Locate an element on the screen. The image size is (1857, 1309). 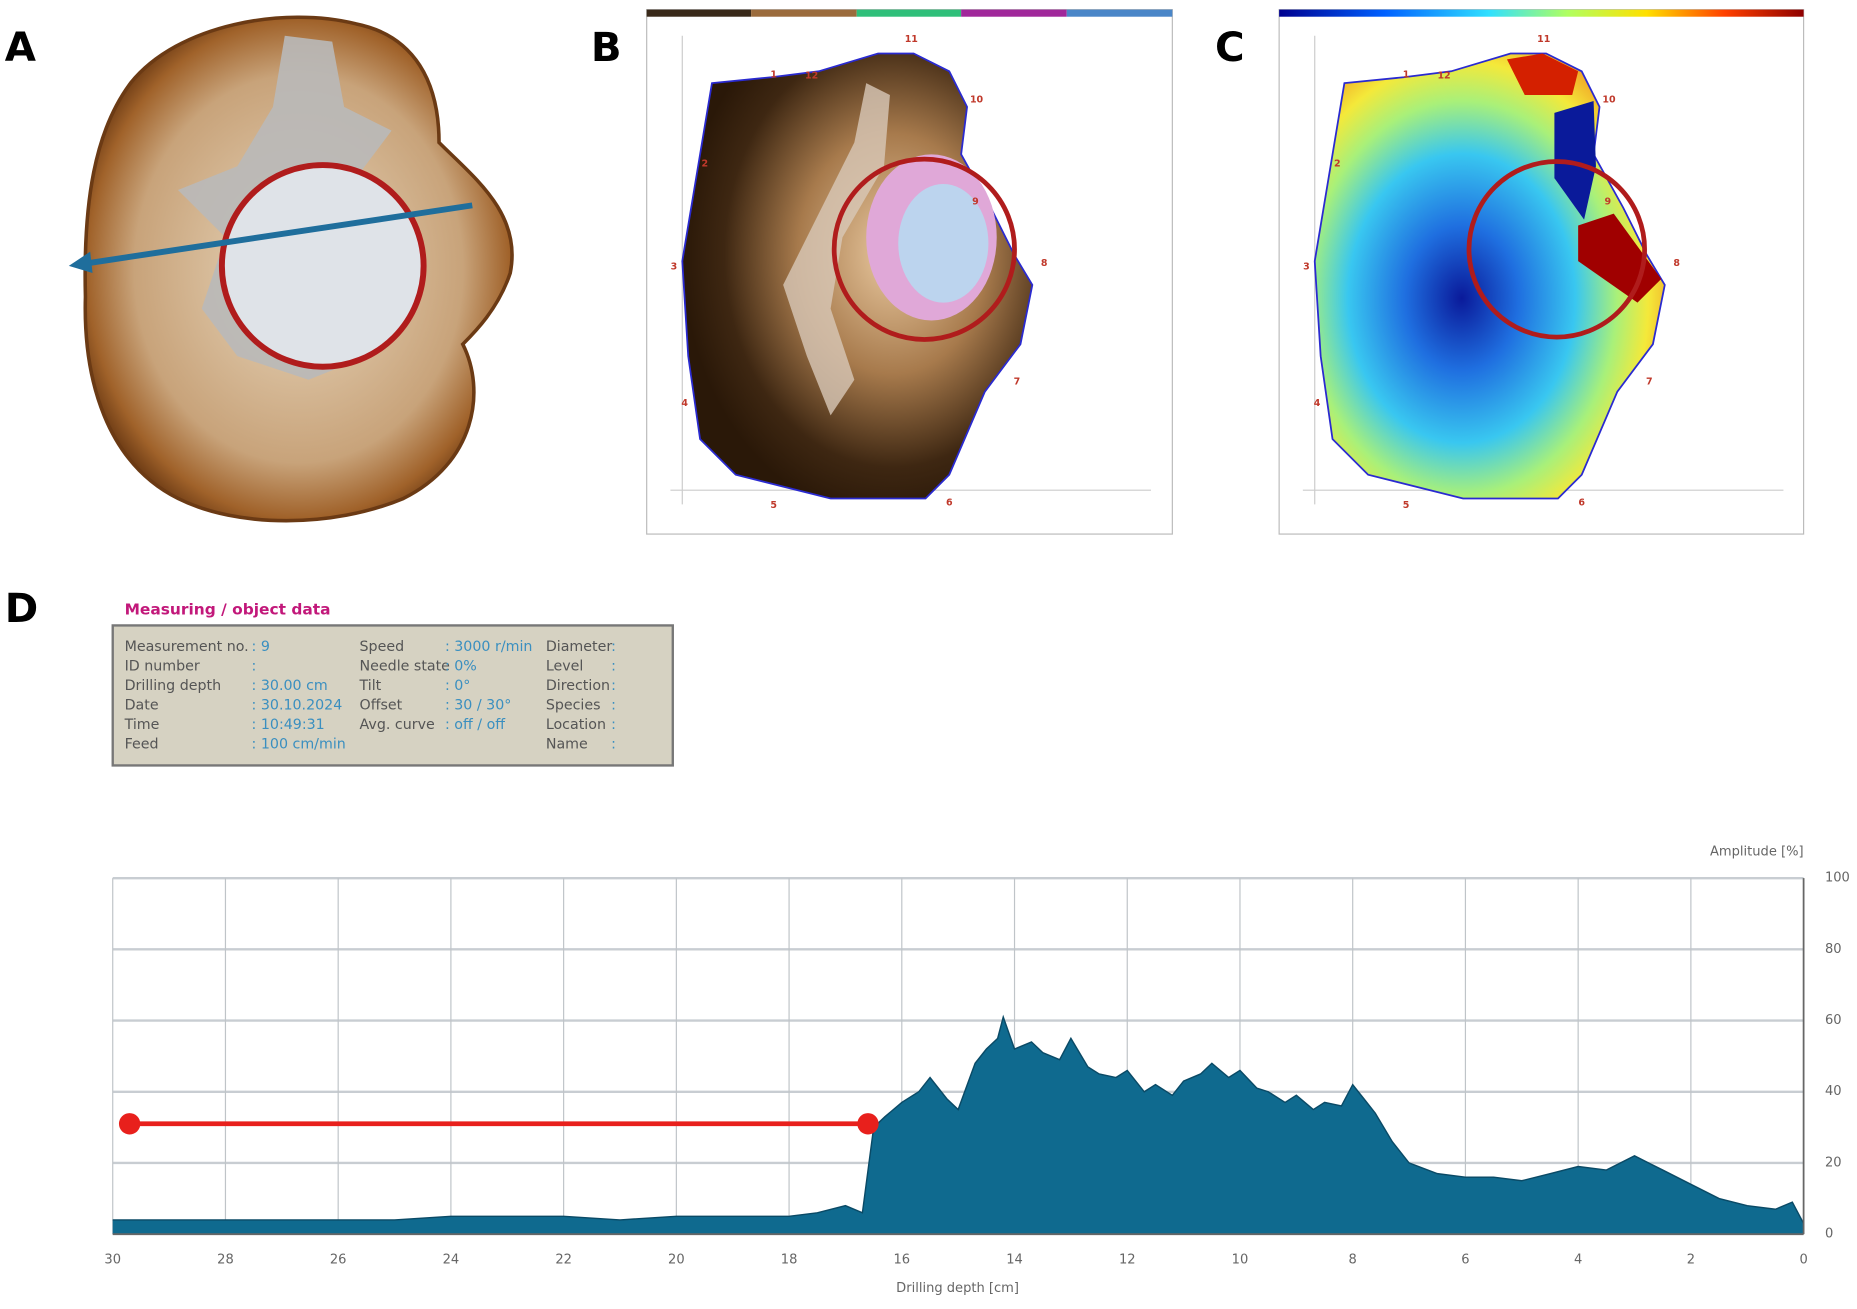
x-tick-label: 28 is located at coordinates (225, 1260).